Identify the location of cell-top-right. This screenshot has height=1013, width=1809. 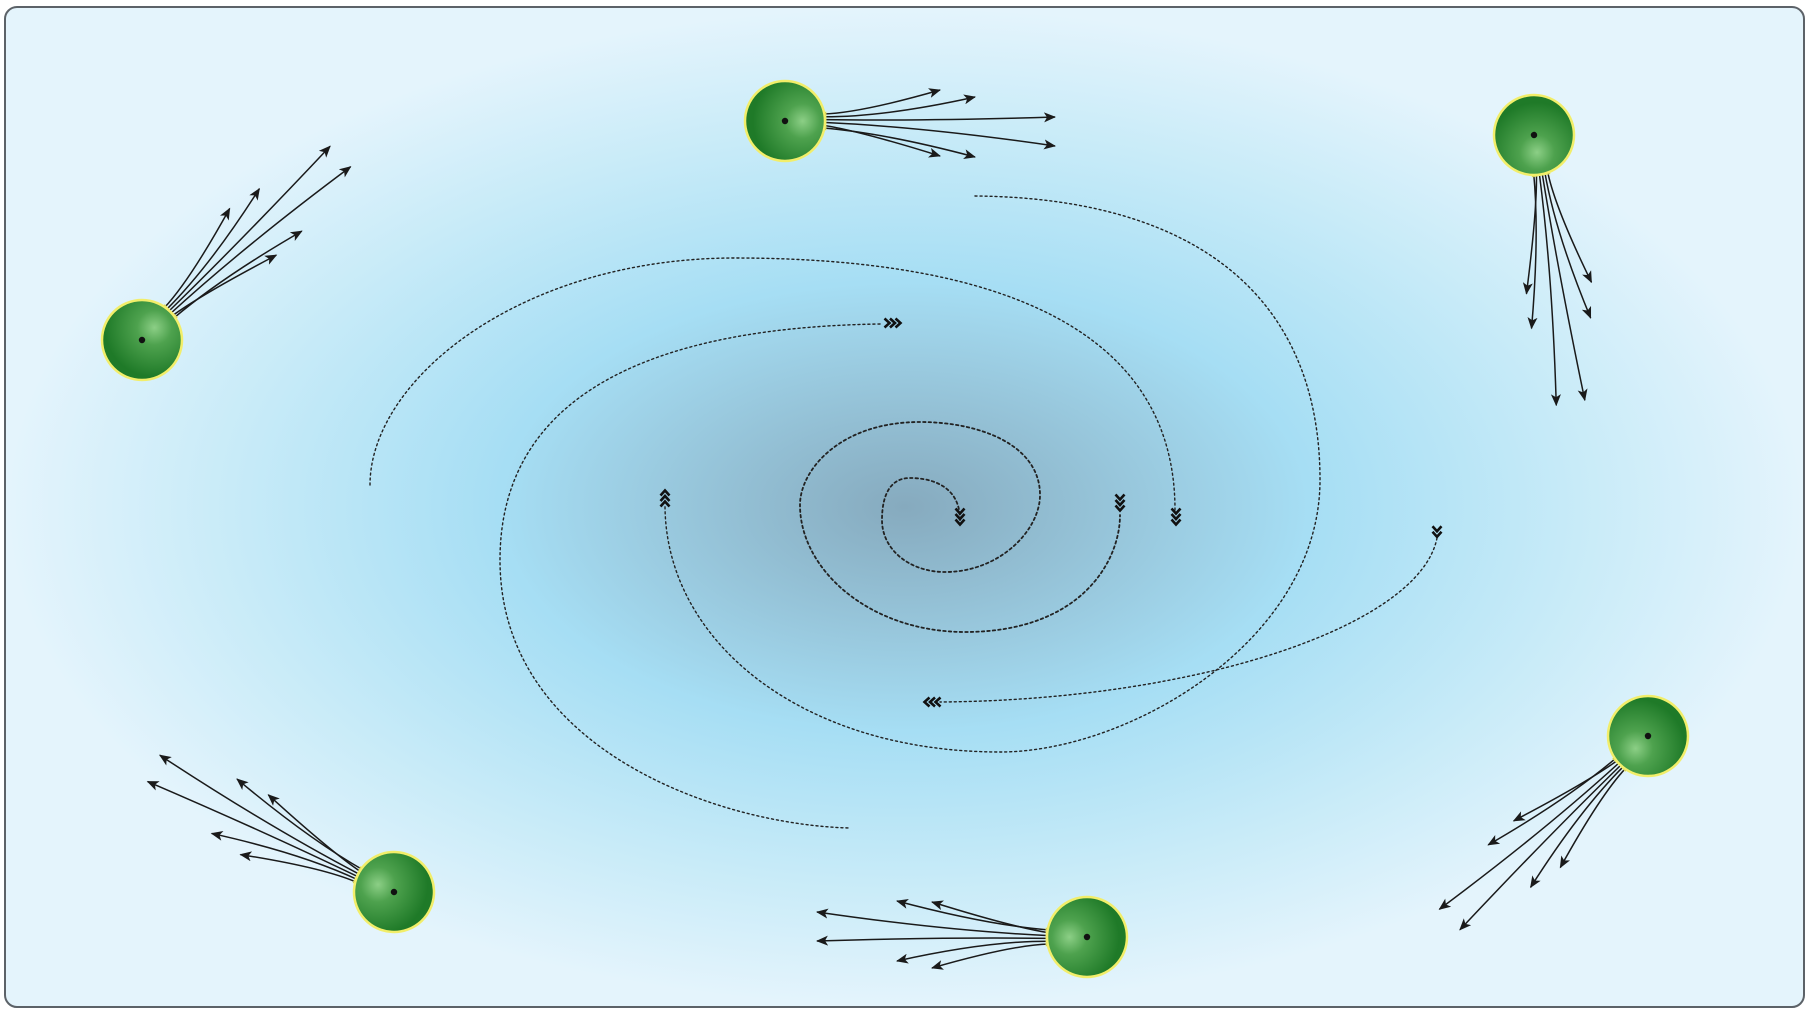
(1542, 250).